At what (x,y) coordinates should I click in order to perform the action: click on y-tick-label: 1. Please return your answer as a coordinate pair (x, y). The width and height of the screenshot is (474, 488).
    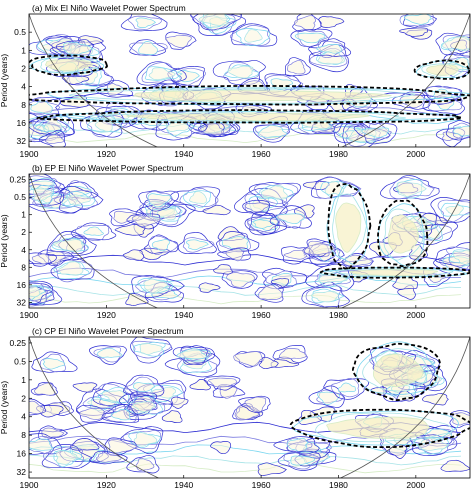
    Looking at the image, I should click on (23, 50).